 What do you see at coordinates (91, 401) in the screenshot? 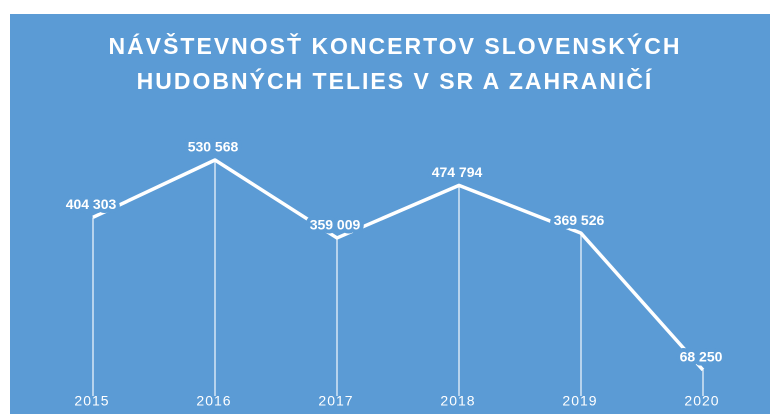
I see `x-tick-label: 2015` at bounding box center [91, 401].